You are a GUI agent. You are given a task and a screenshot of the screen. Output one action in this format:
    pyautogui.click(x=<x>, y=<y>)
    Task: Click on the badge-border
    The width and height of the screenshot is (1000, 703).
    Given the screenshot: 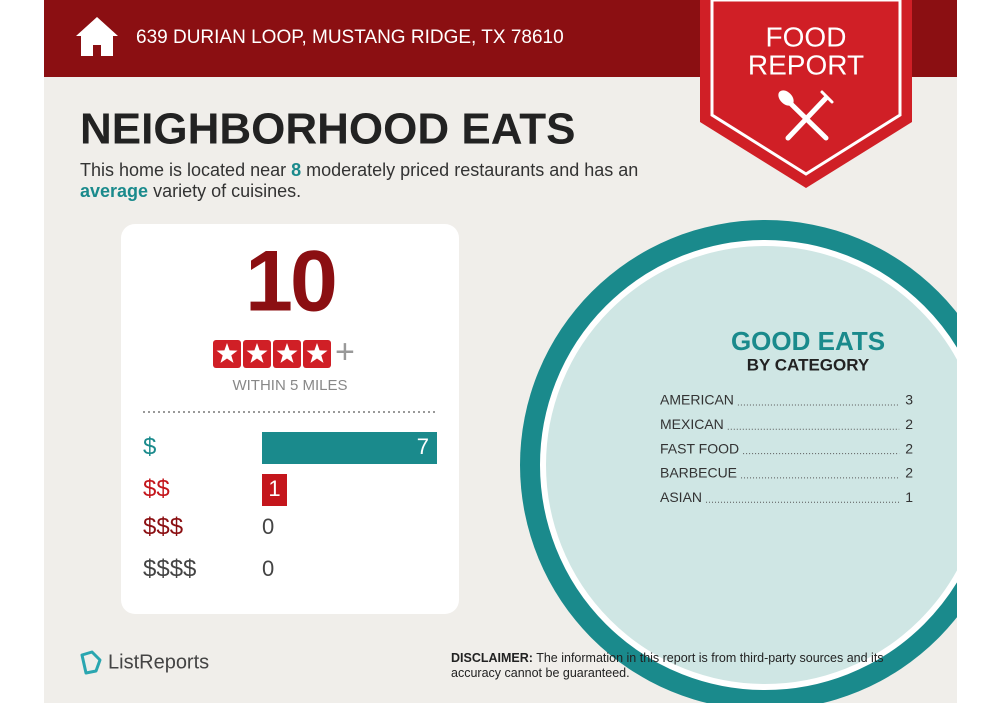 What is the action you would take?
    pyautogui.click(x=806, y=88)
    